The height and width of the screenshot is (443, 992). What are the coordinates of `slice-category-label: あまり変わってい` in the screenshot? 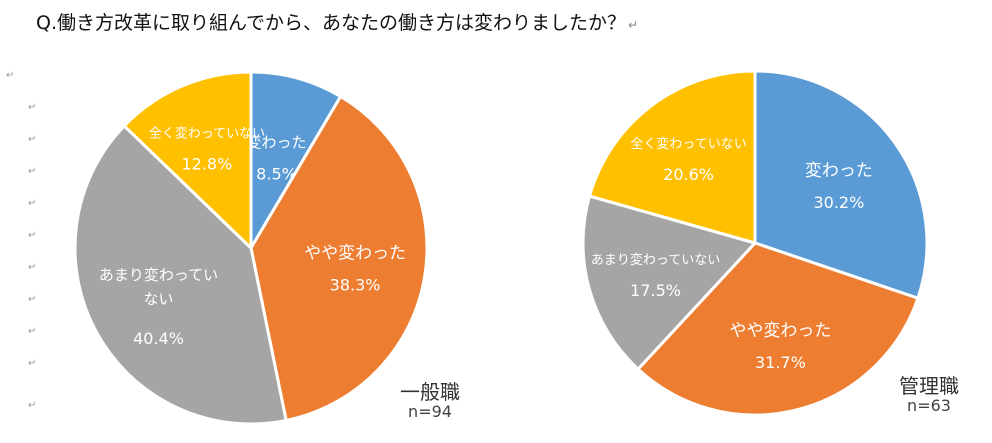 It's located at (158, 275).